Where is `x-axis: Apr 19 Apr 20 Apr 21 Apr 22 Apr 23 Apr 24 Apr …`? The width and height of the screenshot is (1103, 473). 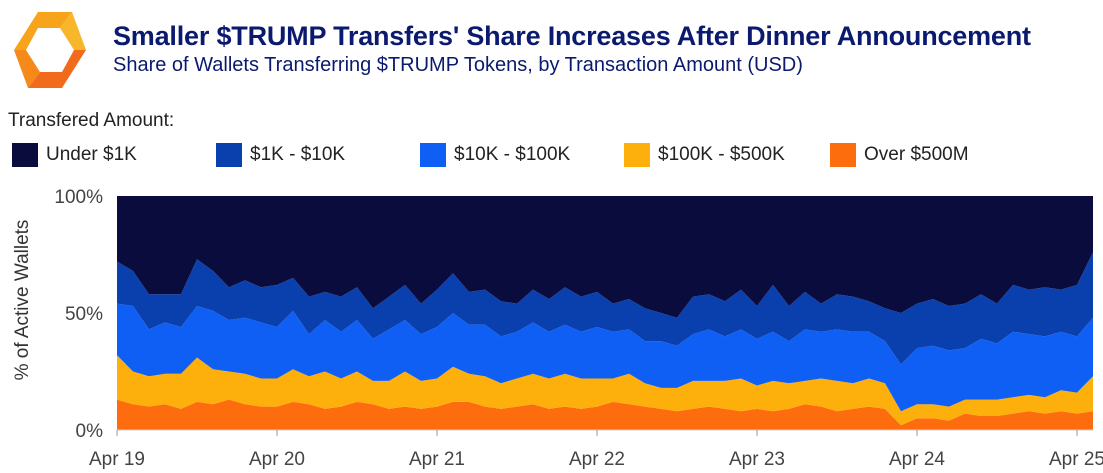
x-axis: Apr 19 Apr 20 Apr 21 Apr 22 Apr 23 Apr 24 Apr … is located at coordinates (596, 449).